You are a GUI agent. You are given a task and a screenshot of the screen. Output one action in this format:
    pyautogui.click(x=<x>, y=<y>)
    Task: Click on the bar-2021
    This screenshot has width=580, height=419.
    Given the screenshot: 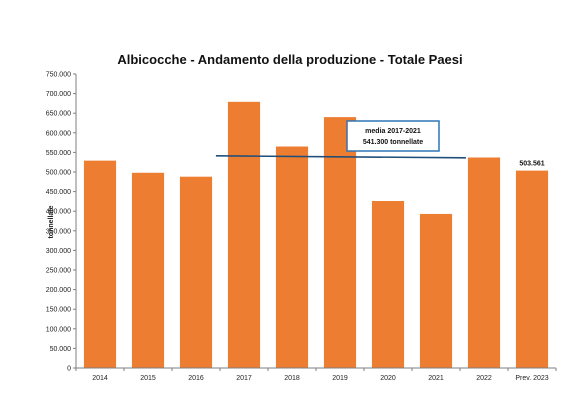 What is the action you would take?
    pyautogui.click(x=436, y=290)
    